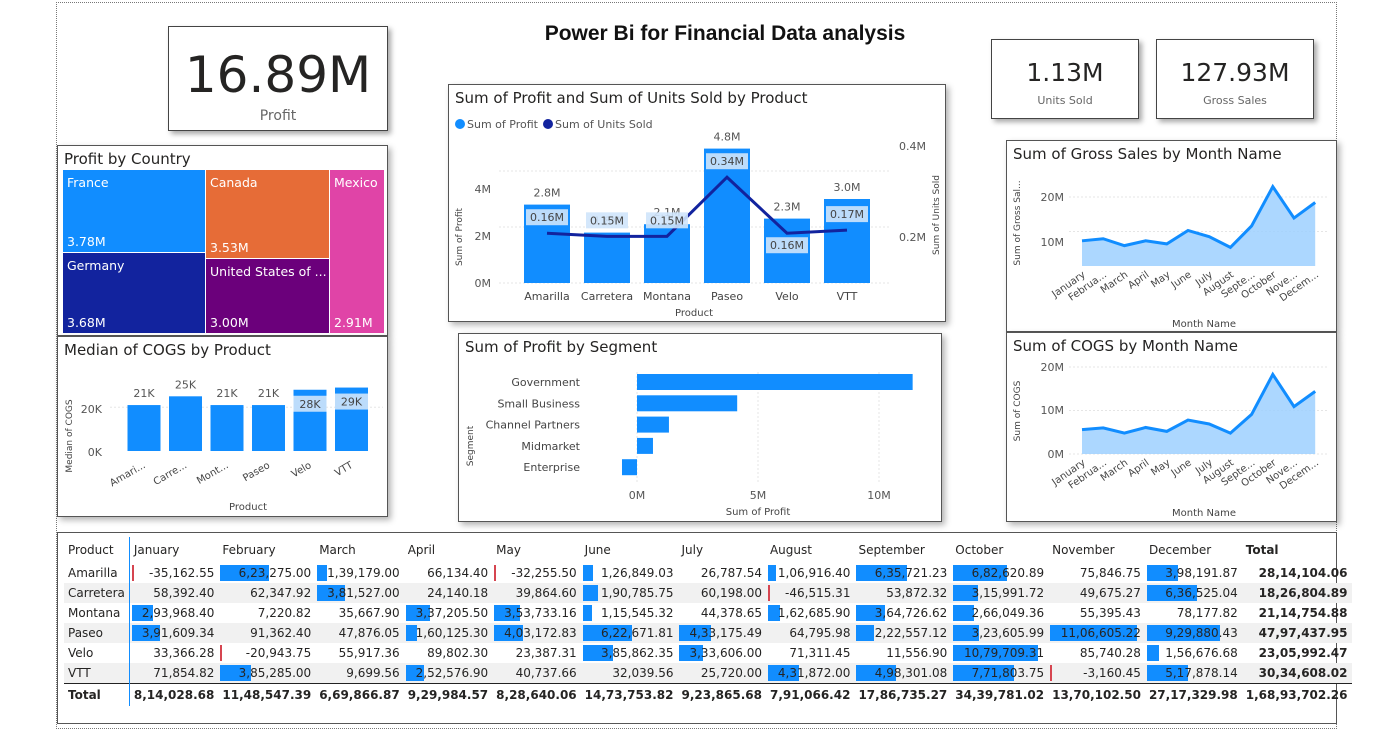  Describe the element at coordinates (448, 633) in the screenshot. I see `table-cell: 1,60,125.30` at that location.